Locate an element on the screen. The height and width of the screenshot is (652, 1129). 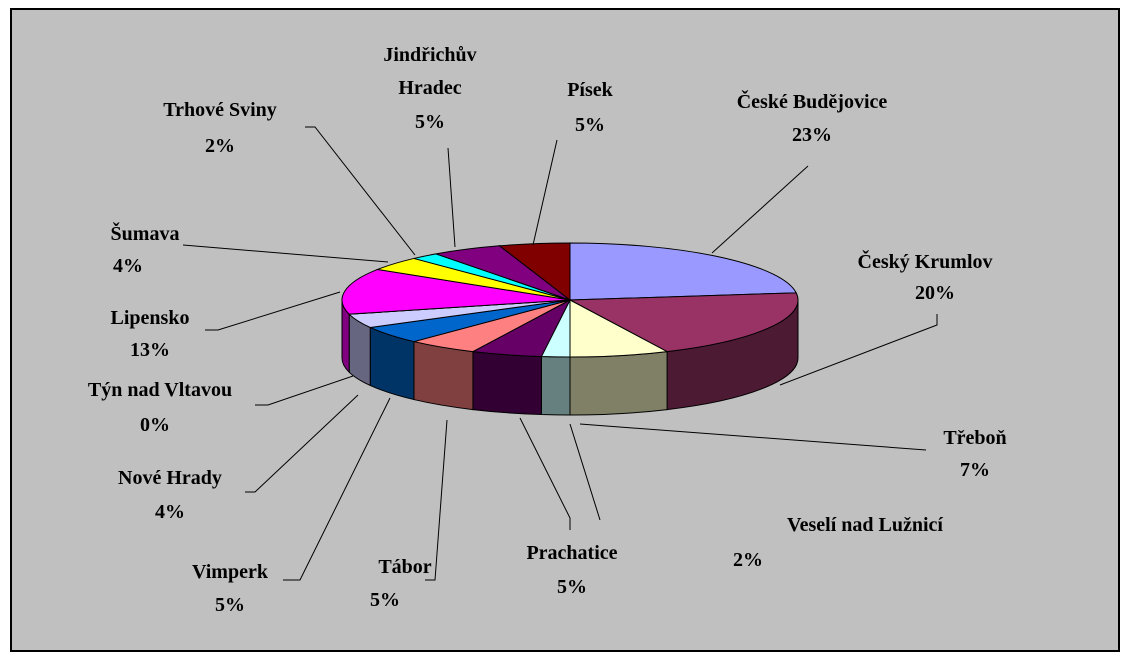
category-label: Trhové Sviny is located at coordinates (220, 110).